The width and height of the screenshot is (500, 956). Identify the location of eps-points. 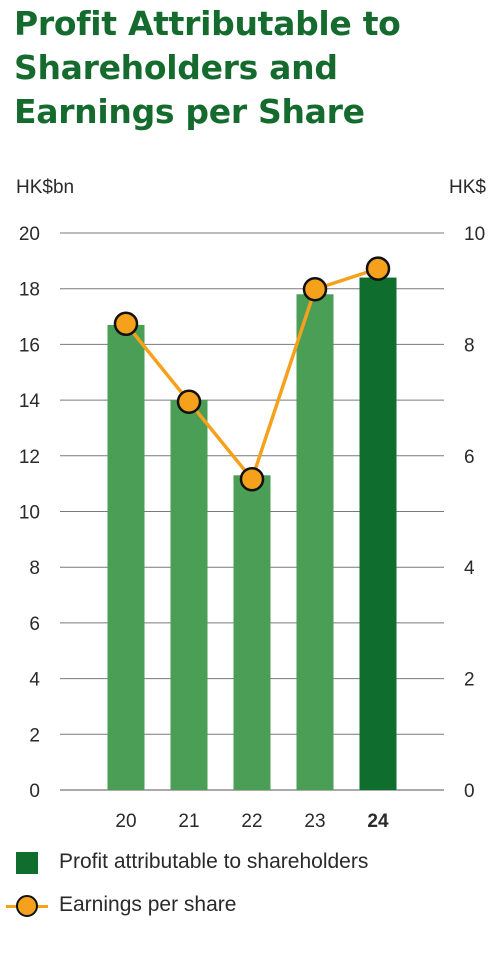
(252, 374).